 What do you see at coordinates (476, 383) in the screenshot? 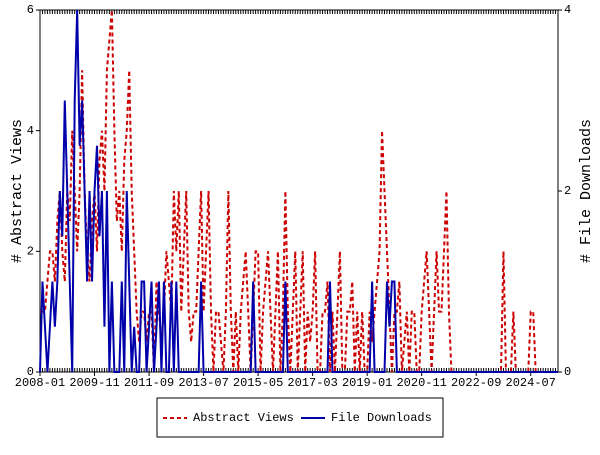
I see `x-tick-label: 2022-09` at bounding box center [476, 383].